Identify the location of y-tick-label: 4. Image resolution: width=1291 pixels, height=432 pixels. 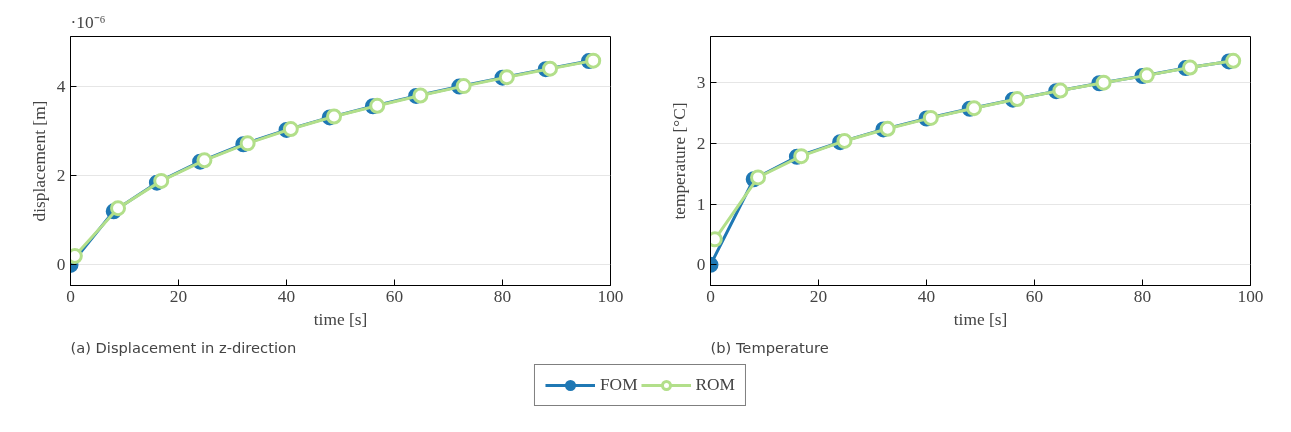
(61, 86).